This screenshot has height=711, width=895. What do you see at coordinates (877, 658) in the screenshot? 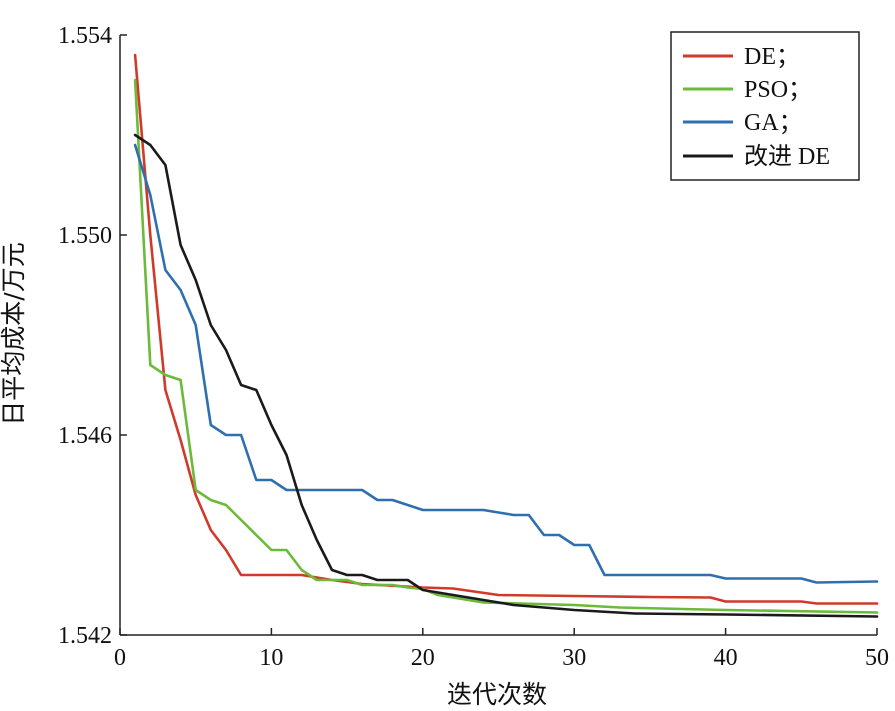
I see `x-tick-label: 50` at bounding box center [877, 658].